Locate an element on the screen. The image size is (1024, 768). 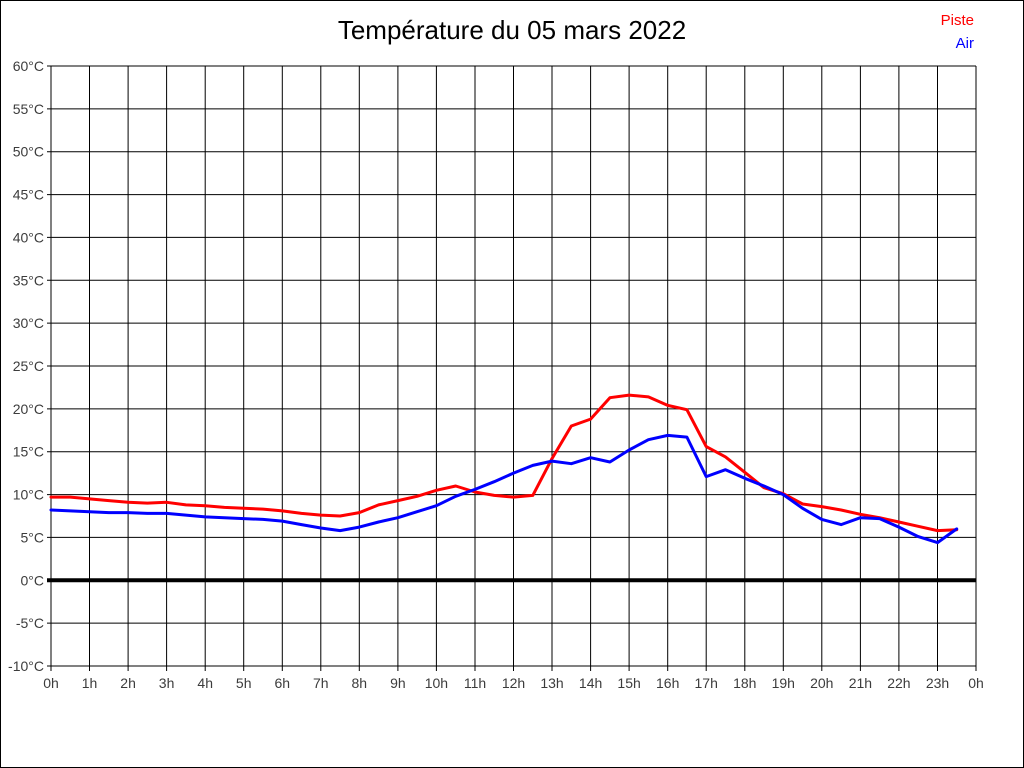
x-tick-label: 15h is located at coordinates (628, 683).